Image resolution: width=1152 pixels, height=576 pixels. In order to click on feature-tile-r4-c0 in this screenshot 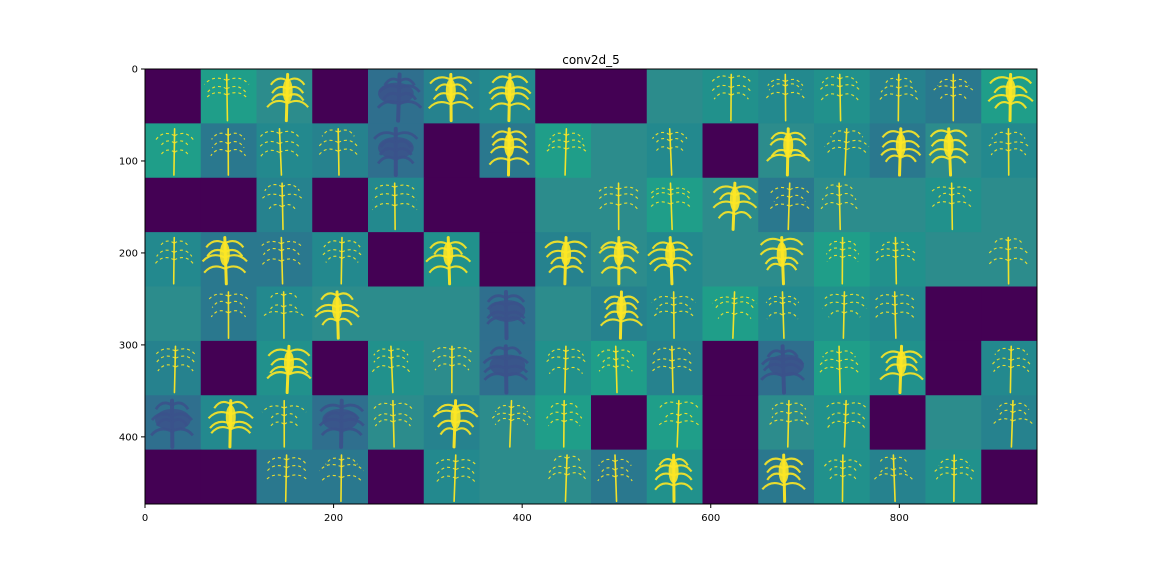, I will do `click(173, 314)`.